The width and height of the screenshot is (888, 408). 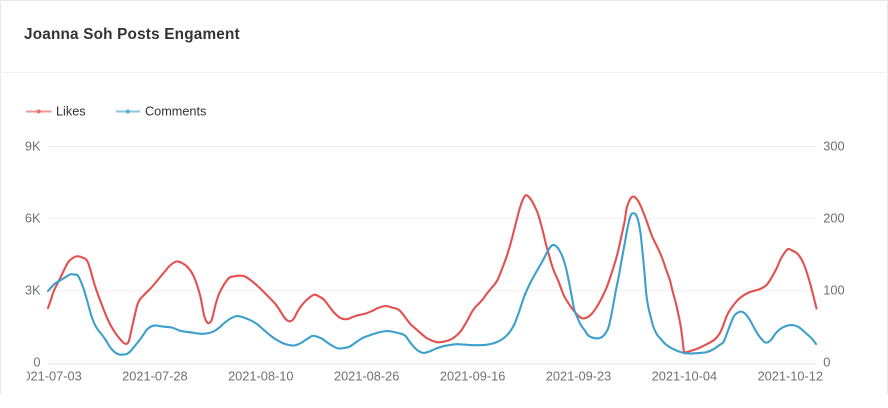 What do you see at coordinates (33, 217) in the screenshot?
I see `svg-text: 6K` at bounding box center [33, 217].